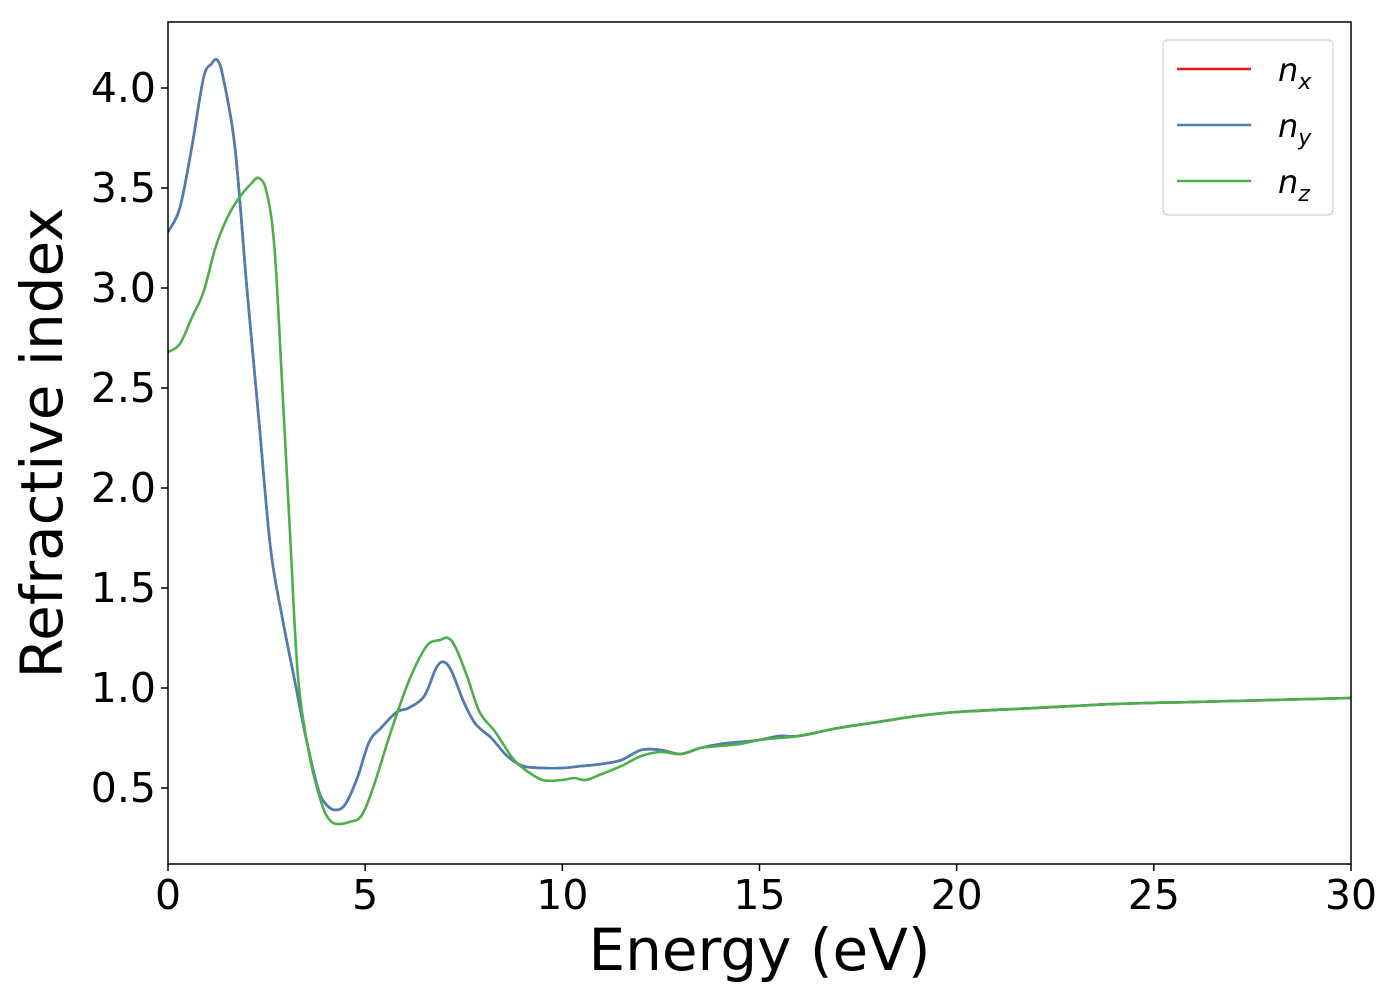 The width and height of the screenshot is (1400, 1000). Describe the element at coordinates (129, 438) in the screenshot. I see `y-axis: 0.5 1.0 1.5 2.0 2.5 3.0 3.5 4.0` at that location.